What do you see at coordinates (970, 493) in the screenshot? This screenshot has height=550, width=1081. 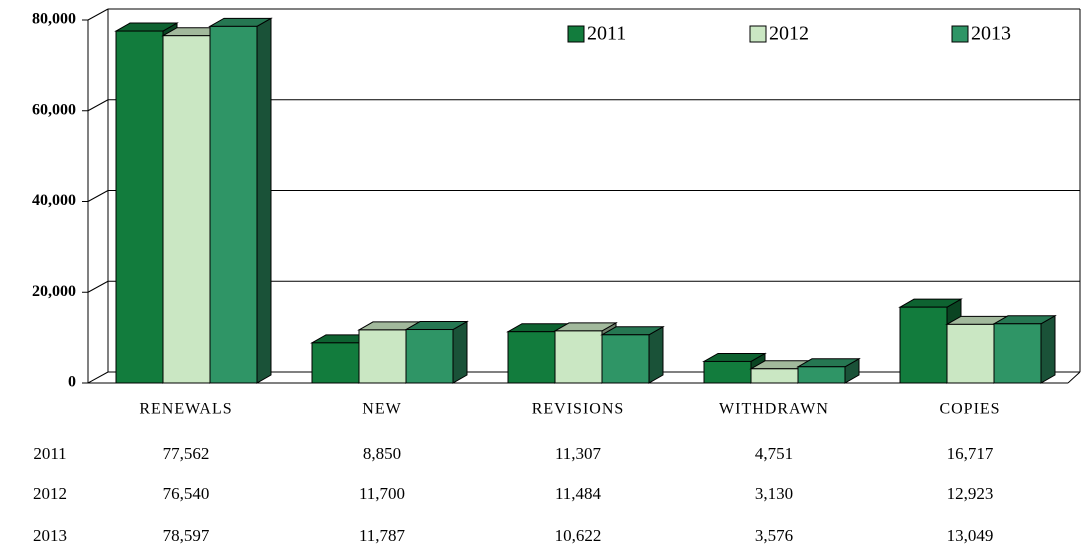 I see `table-cell: 12,923` at bounding box center [970, 493].